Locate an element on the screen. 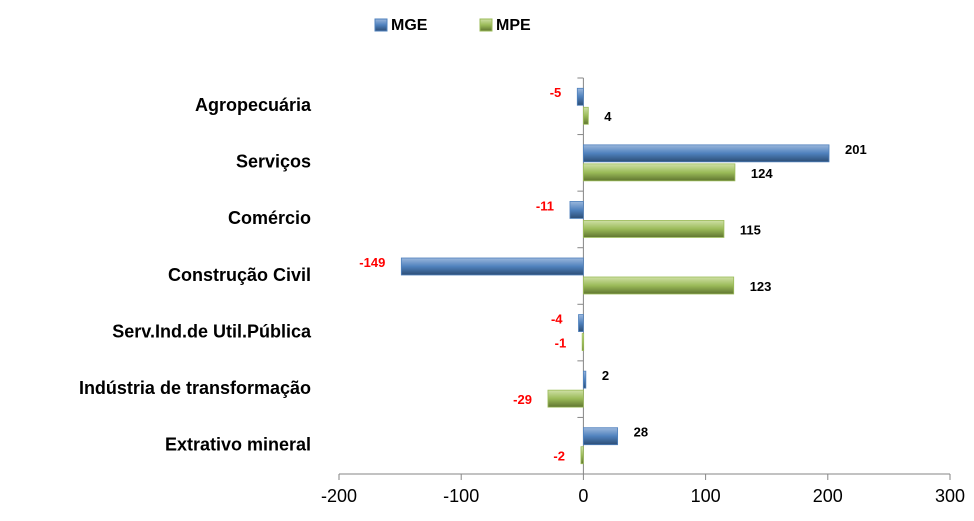 The image size is (974, 521). category-label: Comércio is located at coordinates (269, 218).